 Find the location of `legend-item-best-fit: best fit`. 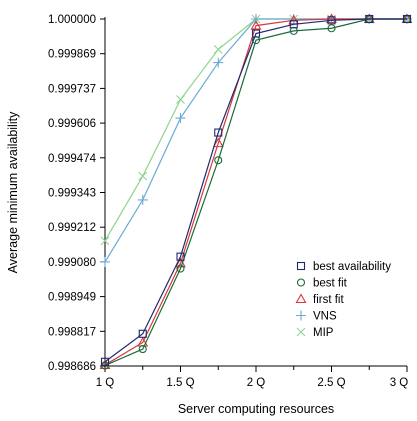

legend-item-best-fit: best fit is located at coordinates (322, 284).